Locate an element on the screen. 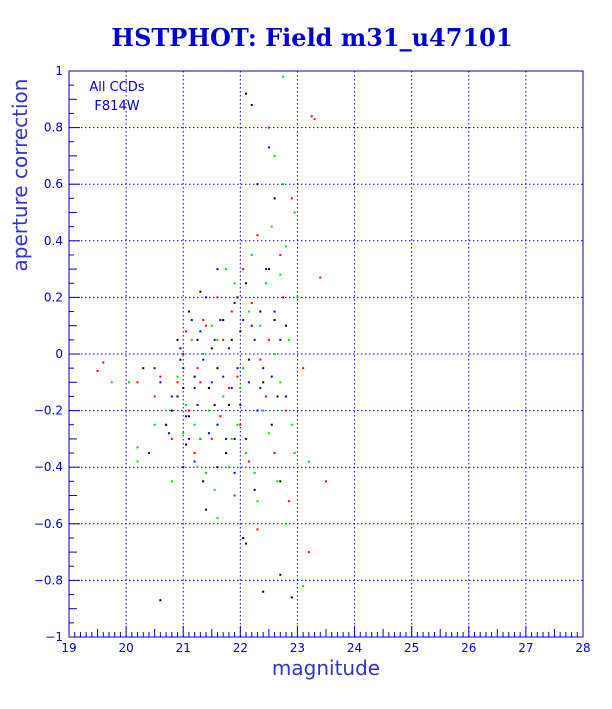  x-tick-label: 25 is located at coordinates (411, 648).